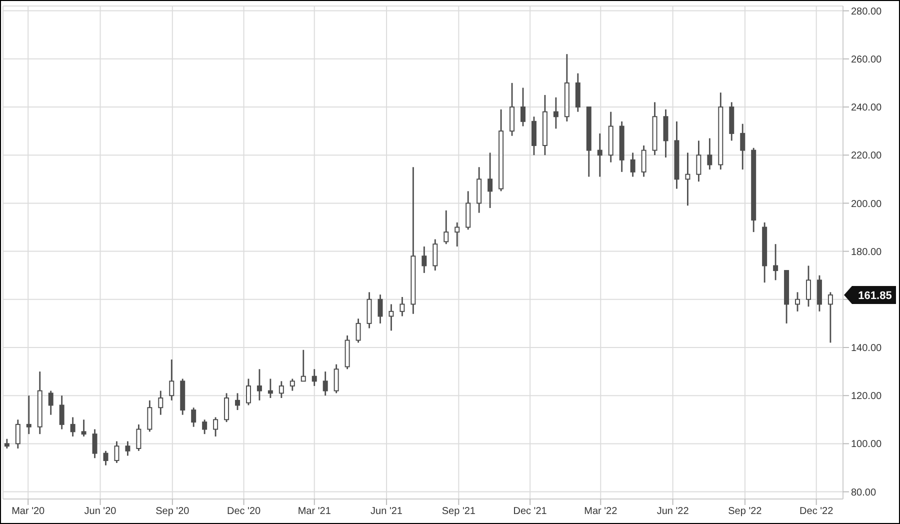  Describe the element at coordinates (530, 512) in the screenshot. I see `x-tick-label: Dec '21` at that location.